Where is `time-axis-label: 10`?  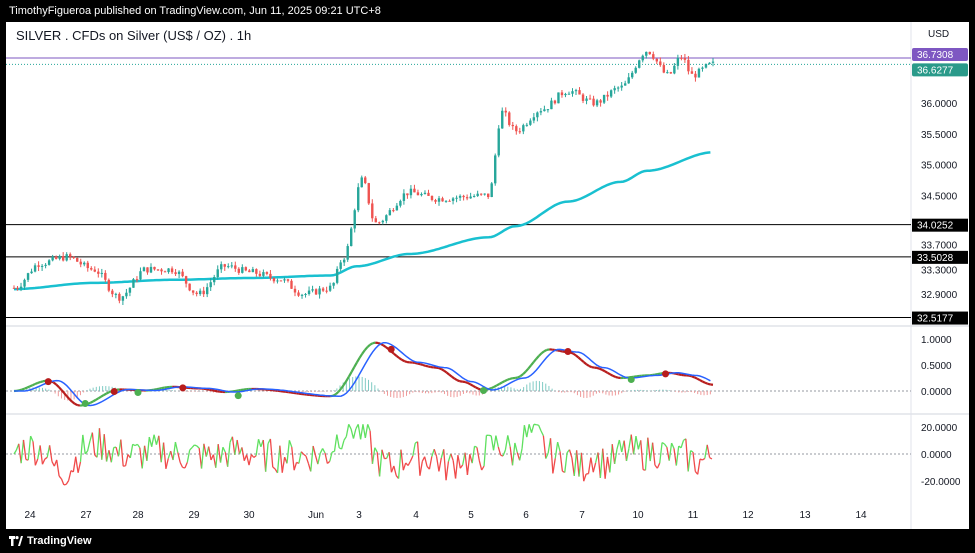
time-axis-label: 10 is located at coordinates (638, 515).